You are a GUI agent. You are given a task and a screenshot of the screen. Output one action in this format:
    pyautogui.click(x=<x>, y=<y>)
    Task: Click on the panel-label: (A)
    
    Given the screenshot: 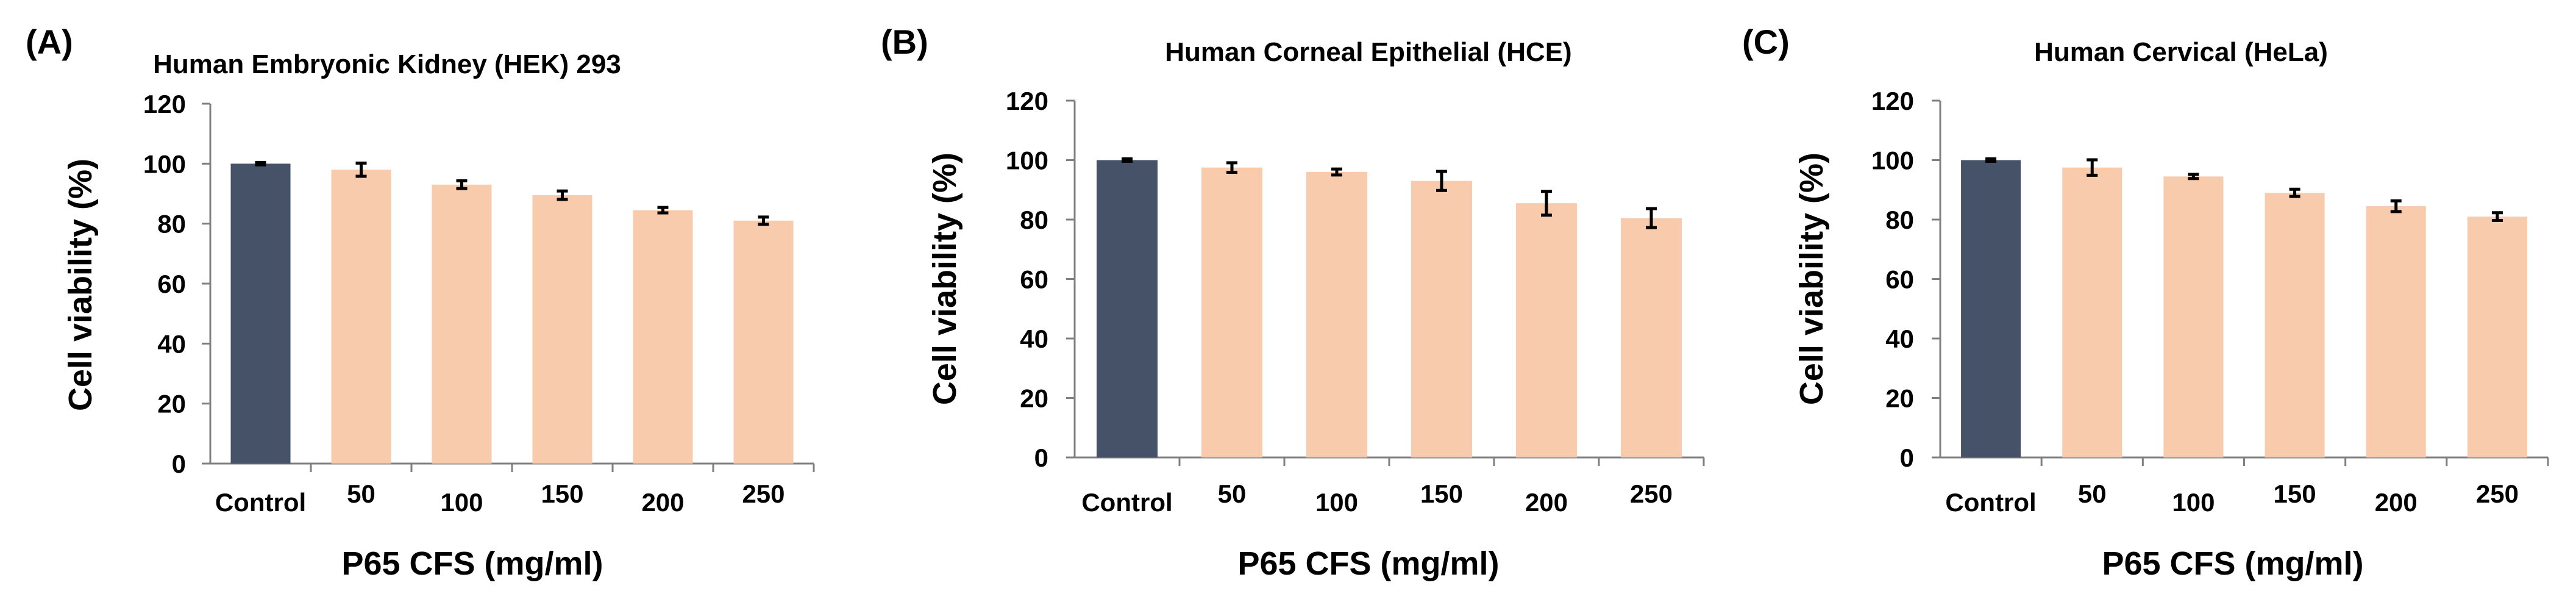 What is the action you would take?
    pyautogui.click(x=49, y=42)
    